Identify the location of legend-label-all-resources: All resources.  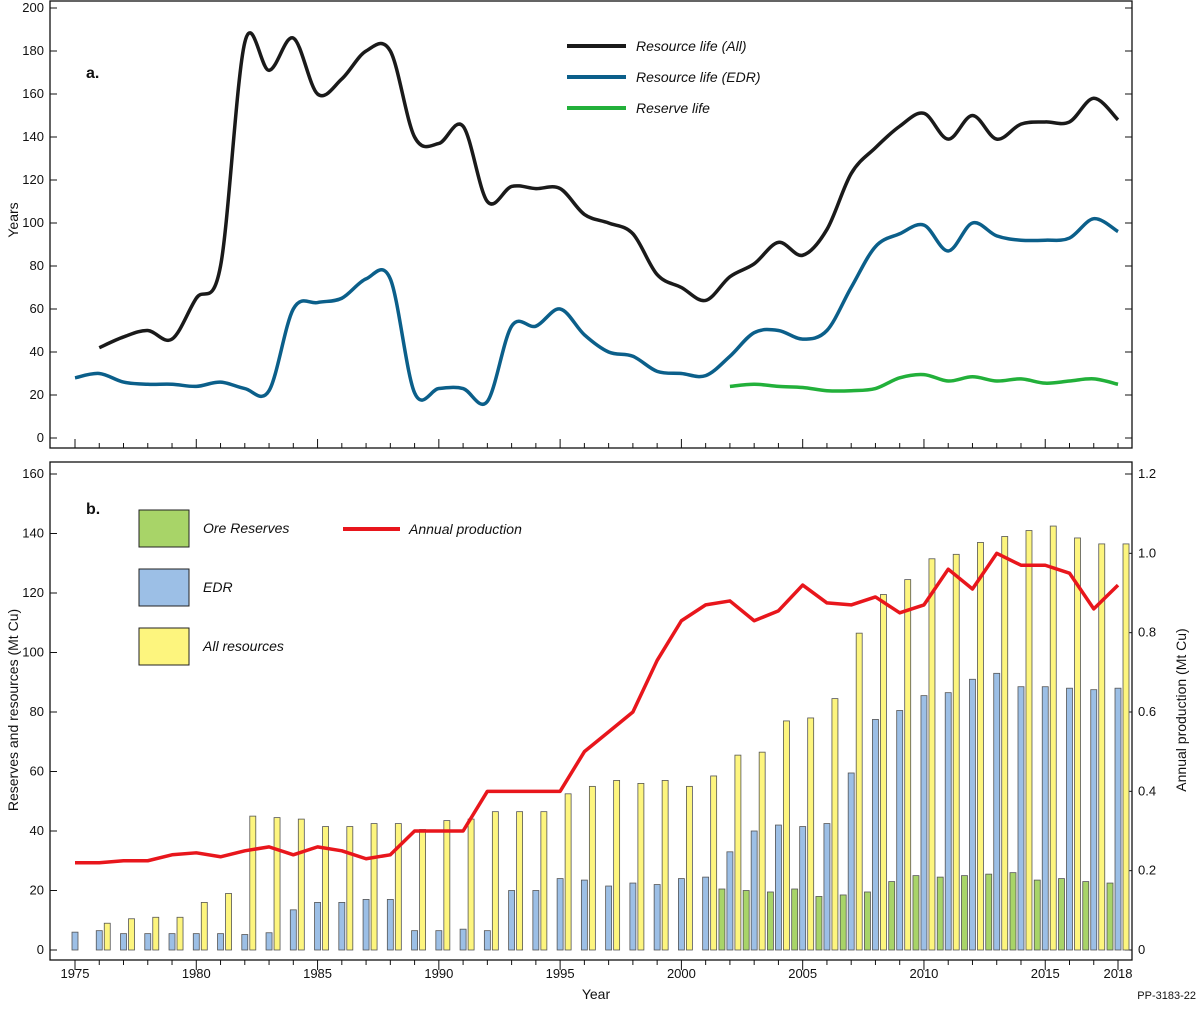
(243, 646).